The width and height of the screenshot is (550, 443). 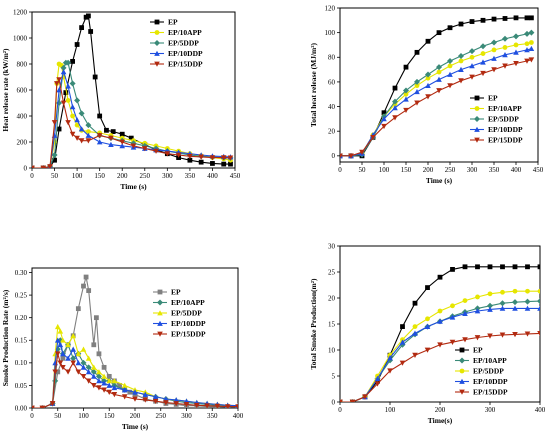 What do you see at coordinates (503, 119) in the screenshot?
I see `legend-label: EP/5DDP` at bounding box center [503, 119].